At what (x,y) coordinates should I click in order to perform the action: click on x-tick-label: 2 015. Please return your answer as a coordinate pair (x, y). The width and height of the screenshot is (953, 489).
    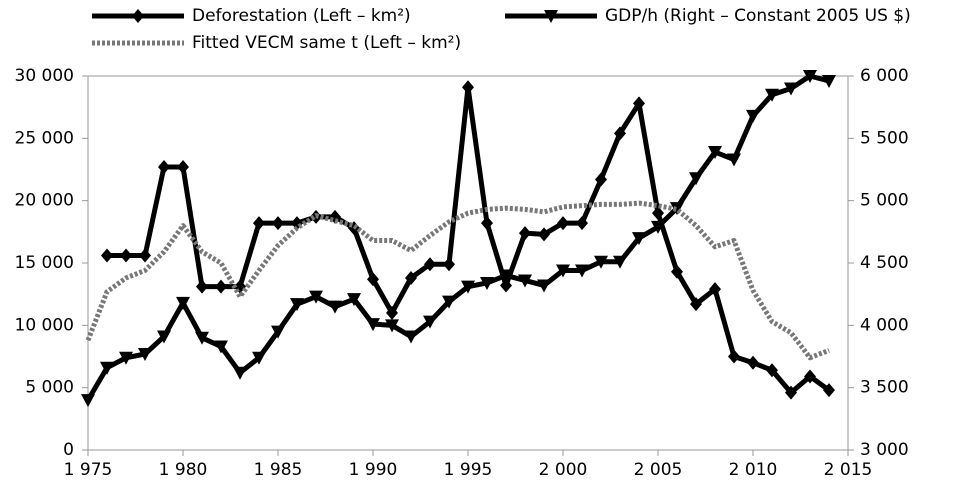
    Looking at the image, I should click on (848, 470).